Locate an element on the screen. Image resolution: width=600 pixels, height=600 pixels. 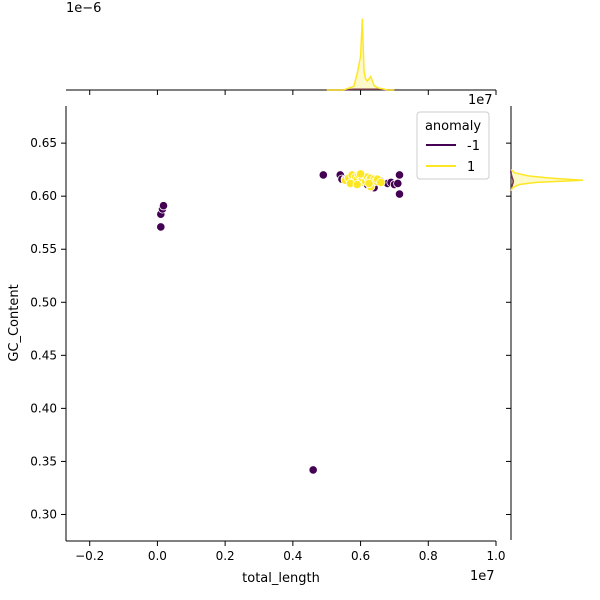
legend-title: anomaly is located at coordinates (453, 126).